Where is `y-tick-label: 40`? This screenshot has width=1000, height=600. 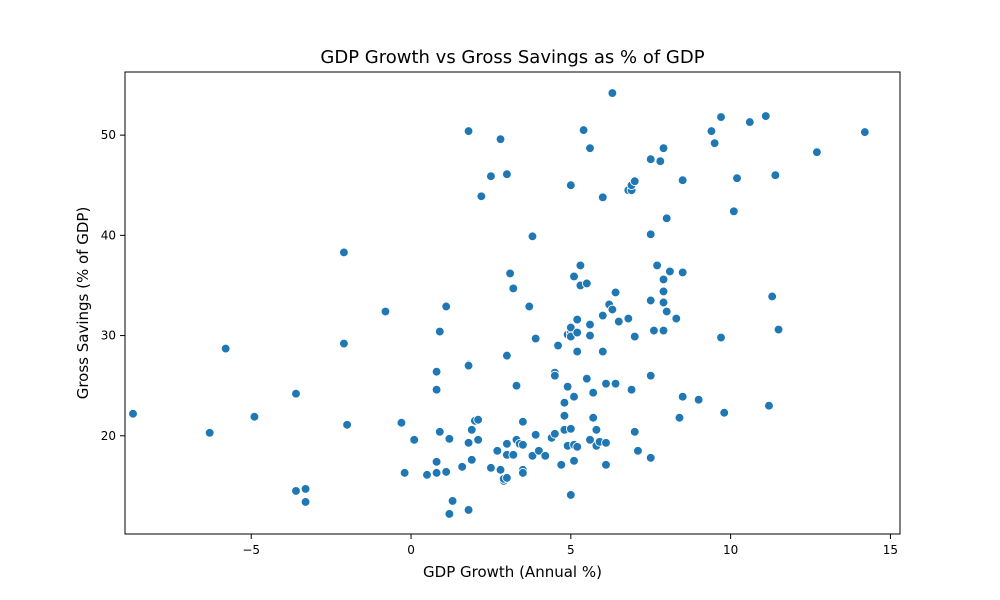 y-tick-label: 40 is located at coordinates (108, 235).